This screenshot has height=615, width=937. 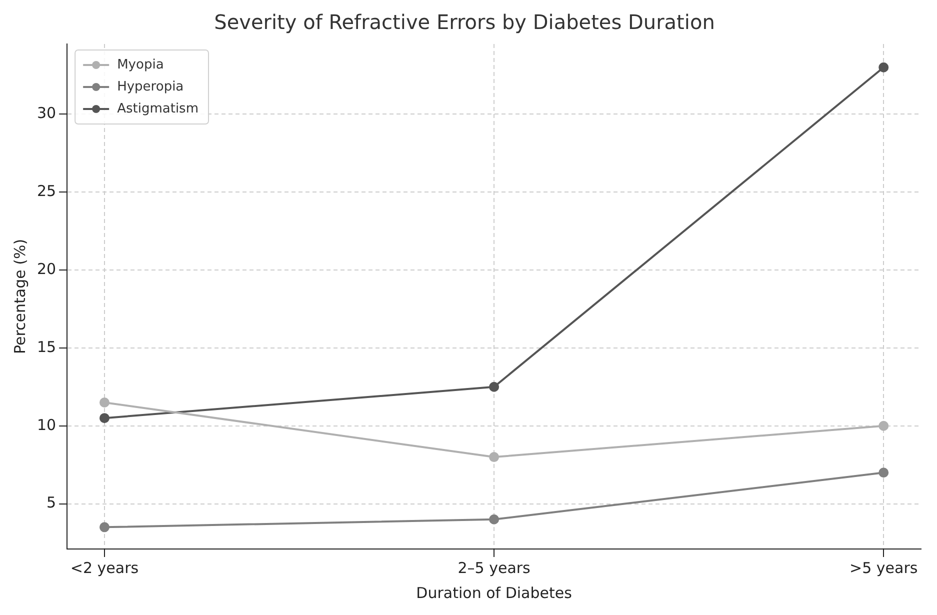 I want to click on legend-label: Astigmatism, so click(x=157, y=108).